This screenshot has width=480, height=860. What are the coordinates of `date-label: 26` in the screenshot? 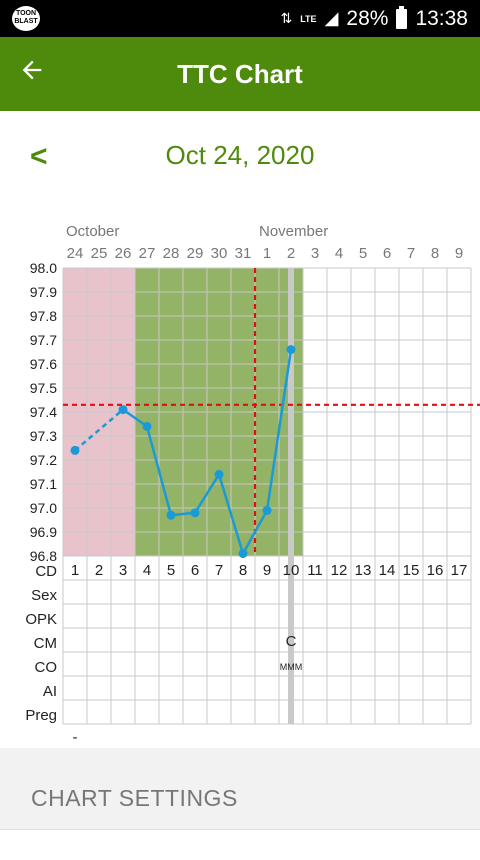 It's located at (123, 253).